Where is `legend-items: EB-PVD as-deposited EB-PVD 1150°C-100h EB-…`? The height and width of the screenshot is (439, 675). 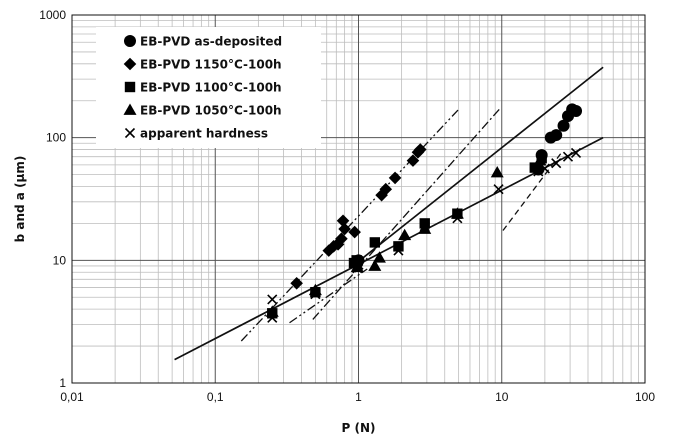 legend-items: EB-PVD as-deposited EB-PVD 1150°C-100h EB-… is located at coordinates (202, 88).